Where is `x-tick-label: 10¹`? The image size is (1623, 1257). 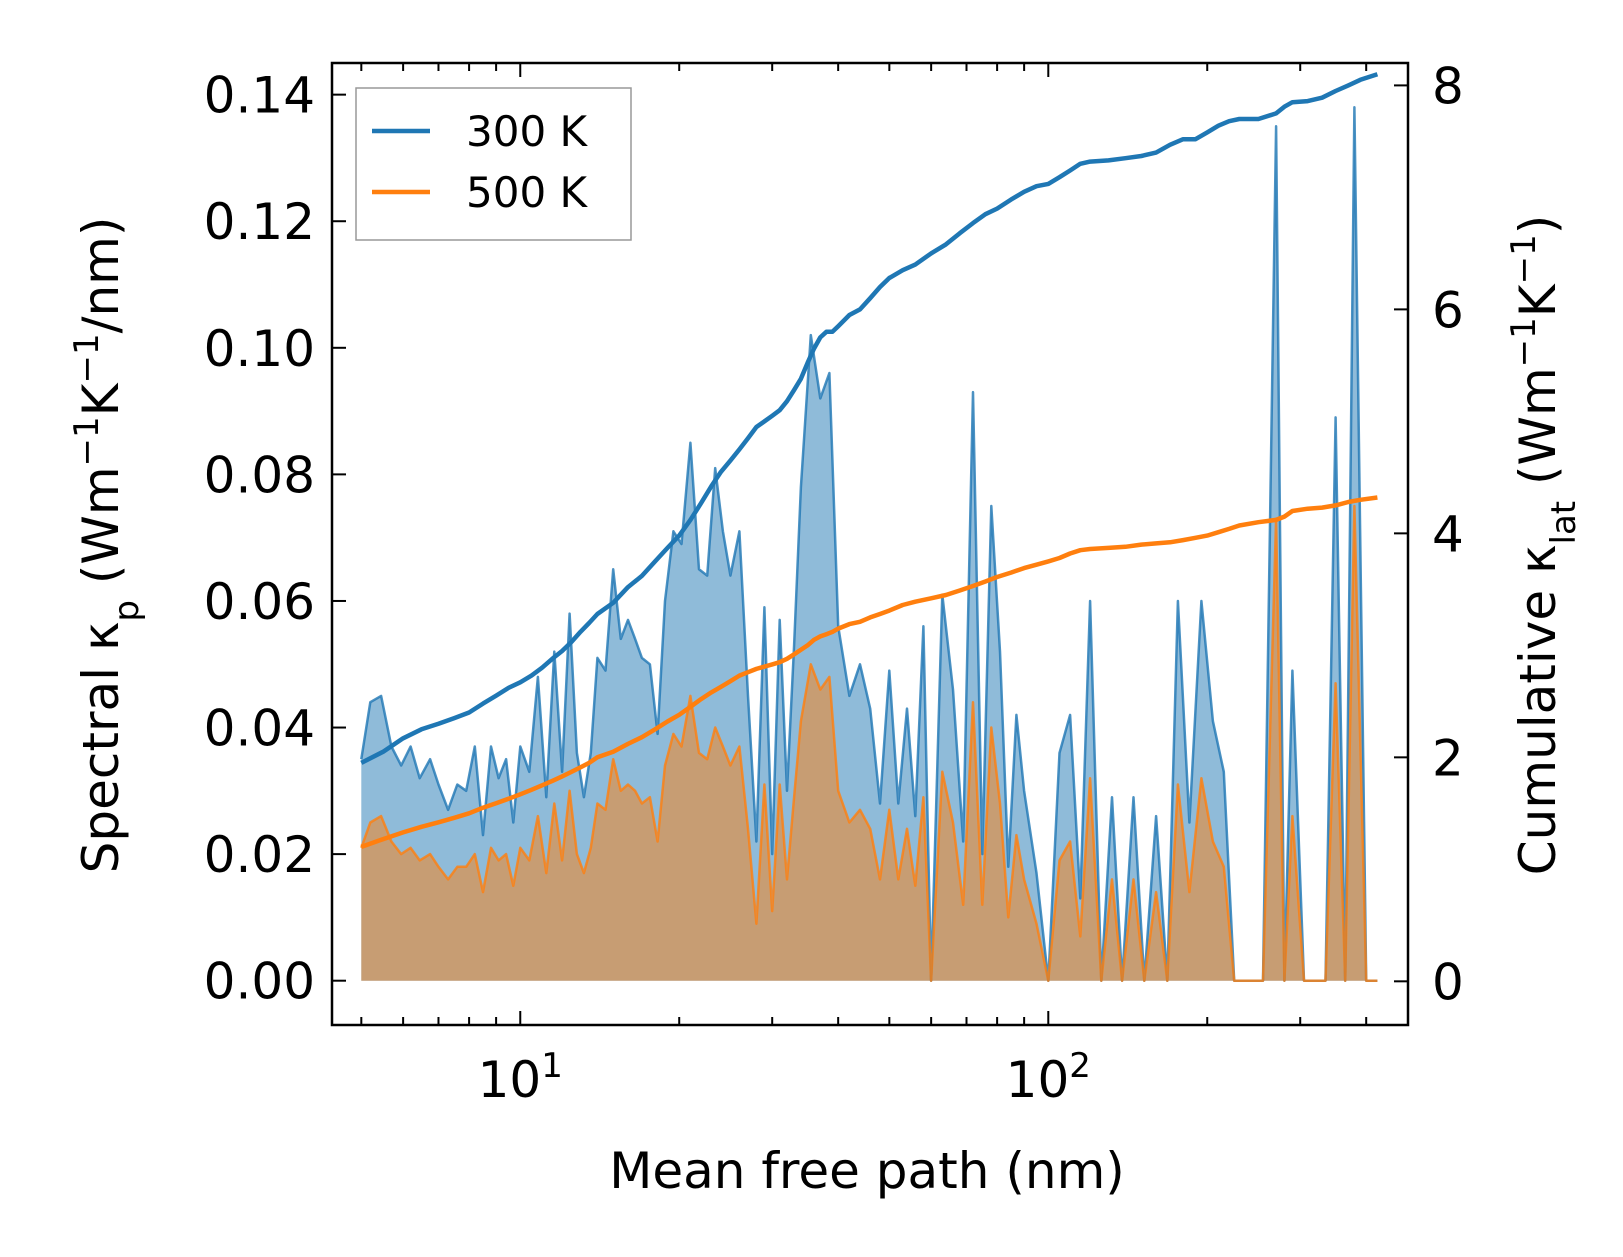 x-tick-label: 10¹ is located at coordinates (520, 1077).